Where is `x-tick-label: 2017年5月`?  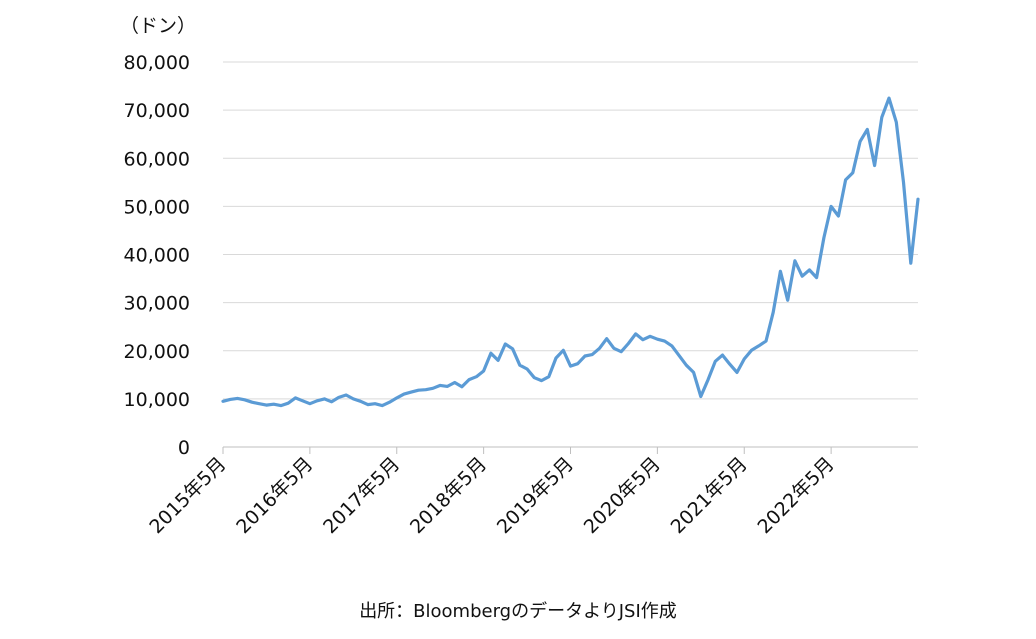 x-tick-label: 2017年5月 is located at coordinates (361, 495).